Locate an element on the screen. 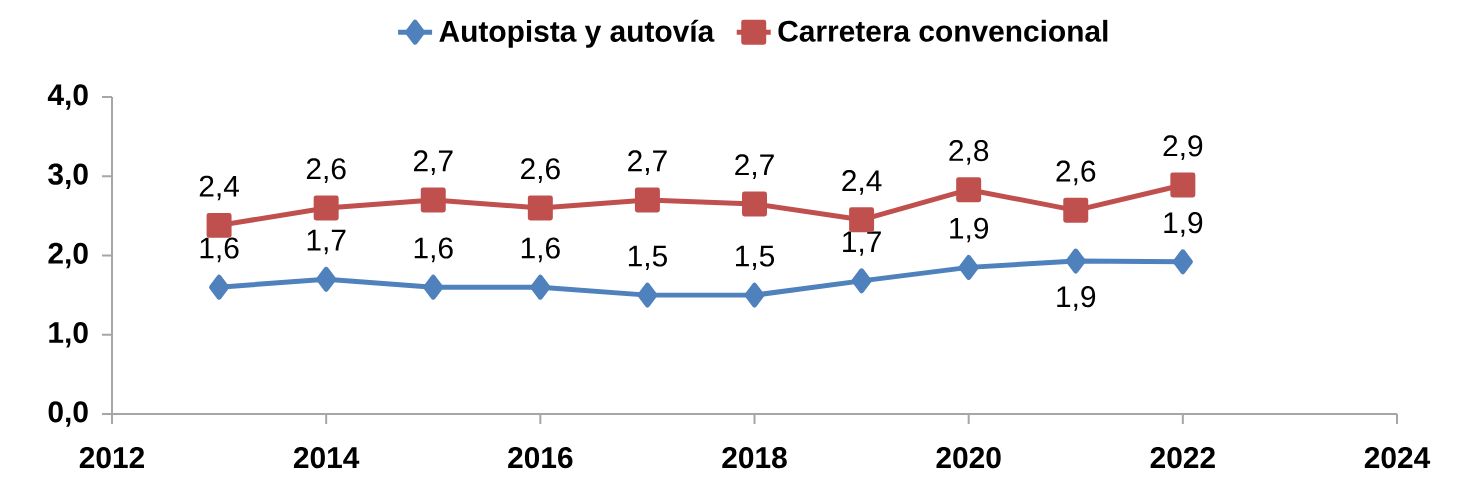 The image size is (1468, 487). y-tick-label: 1,0 is located at coordinates (68, 334).